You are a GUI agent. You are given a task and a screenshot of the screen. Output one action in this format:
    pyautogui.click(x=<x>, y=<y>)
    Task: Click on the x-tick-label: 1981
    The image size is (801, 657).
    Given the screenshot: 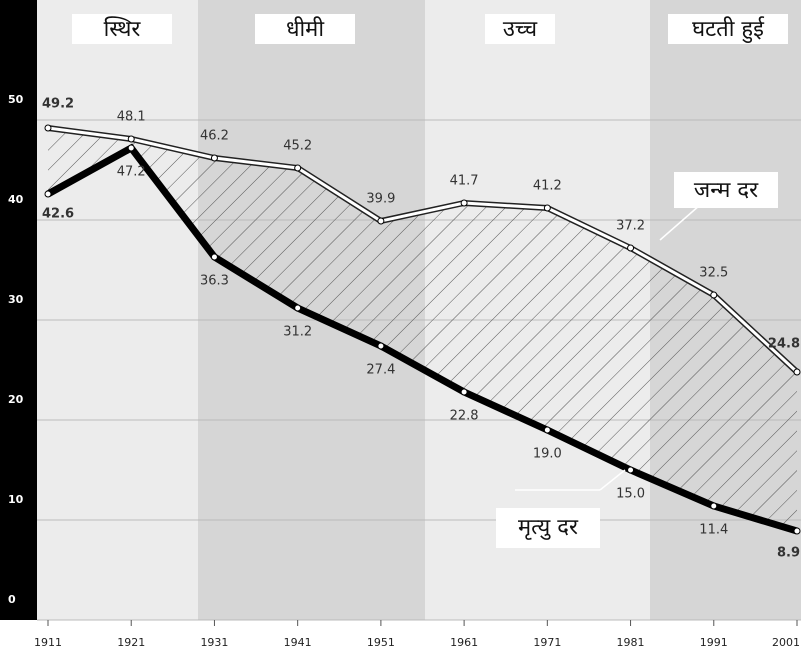 What is the action you would take?
    pyautogui.click(x=631, y=642)
    